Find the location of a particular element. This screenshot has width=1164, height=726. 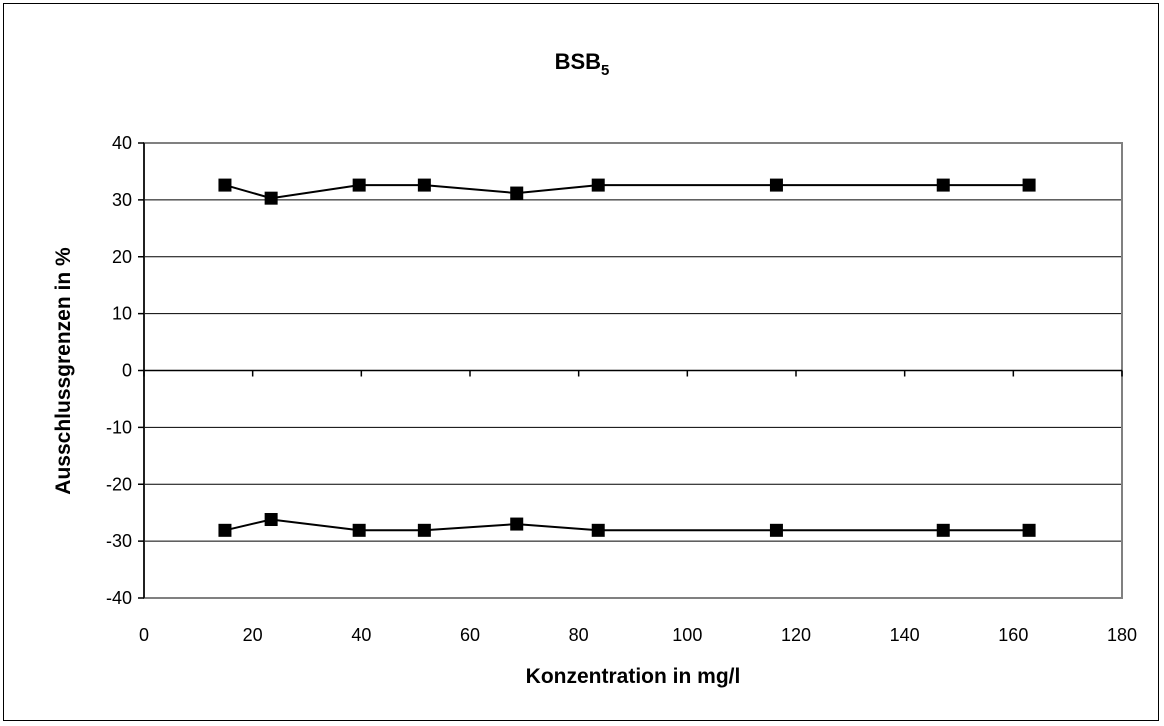

y-tick-label: 10 is located at coordinates (122, 314).